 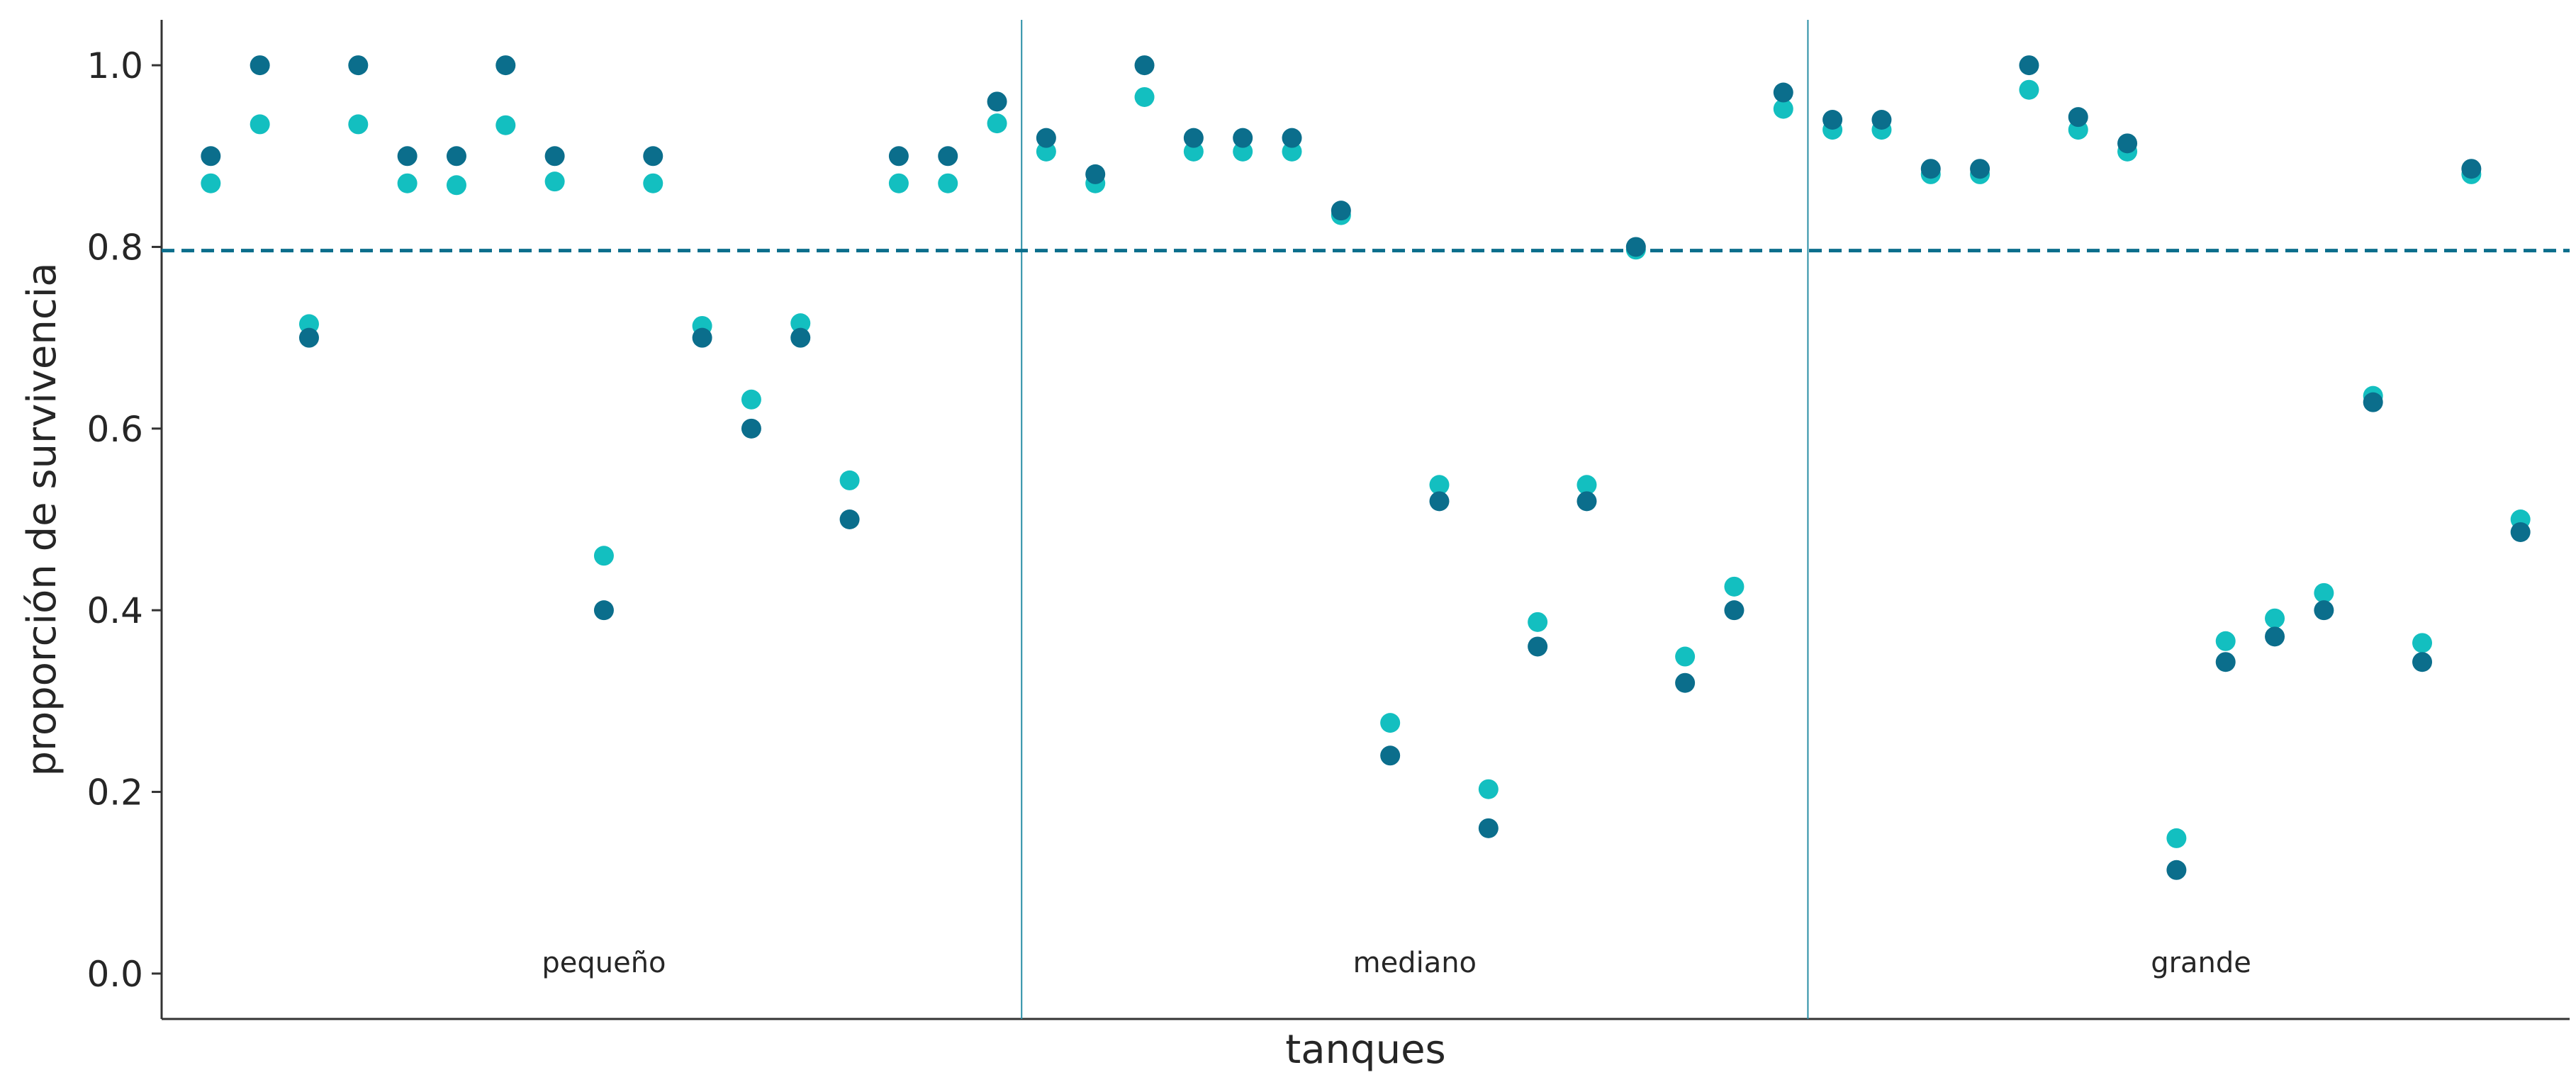 What do you see at coordinates (114, 610) in the screenshot?
I see `y-tick-label: 0.4` at bounding box center [114, 610].